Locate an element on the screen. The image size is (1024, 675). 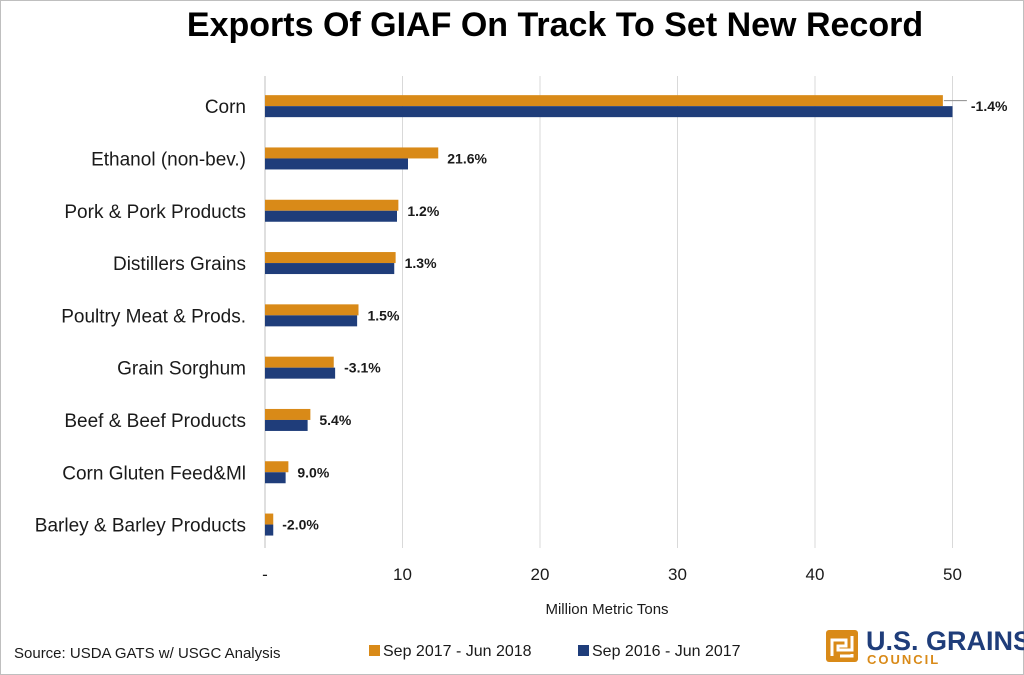
category-label: Grain Sorghum is located at coordinates (181, 369).